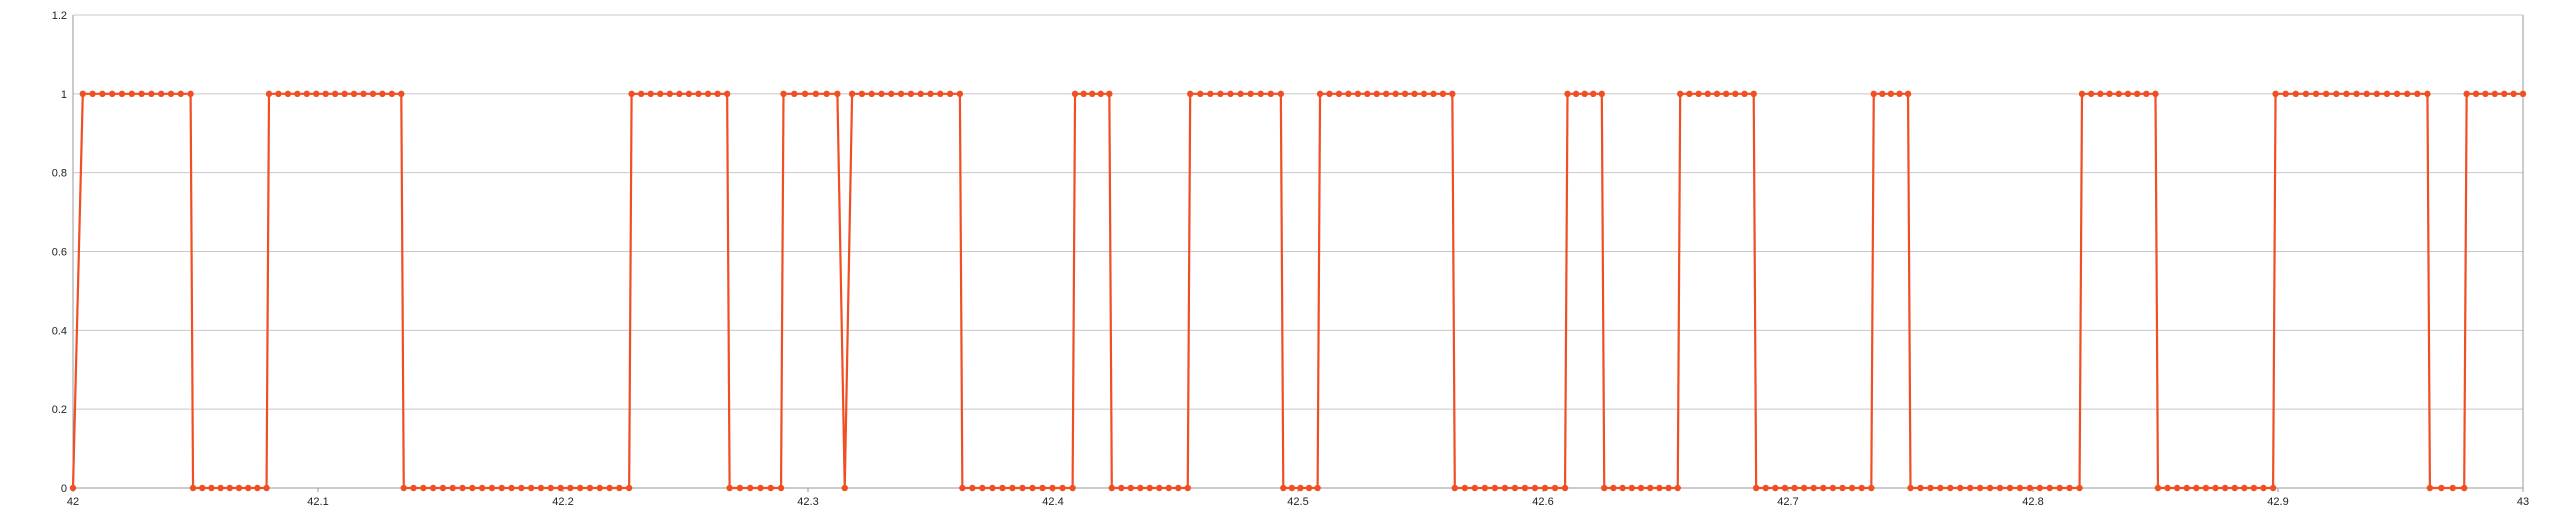 This screenshot has height=513, width=2556. What do you see at coordinates (73, 502) in the screenshot?
I see `x-tick-label: 42` at bounding box center [73, 502].